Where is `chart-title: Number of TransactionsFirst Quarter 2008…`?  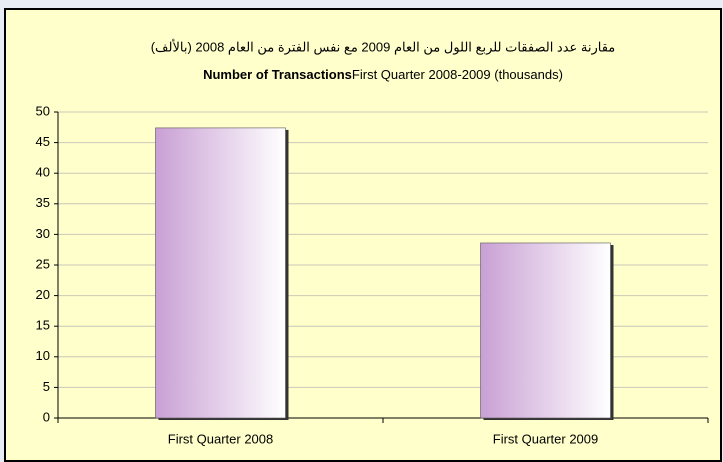 chart-title: Number of TransactionsFirst Quarter 2008… is located at coordinates (383, 74).